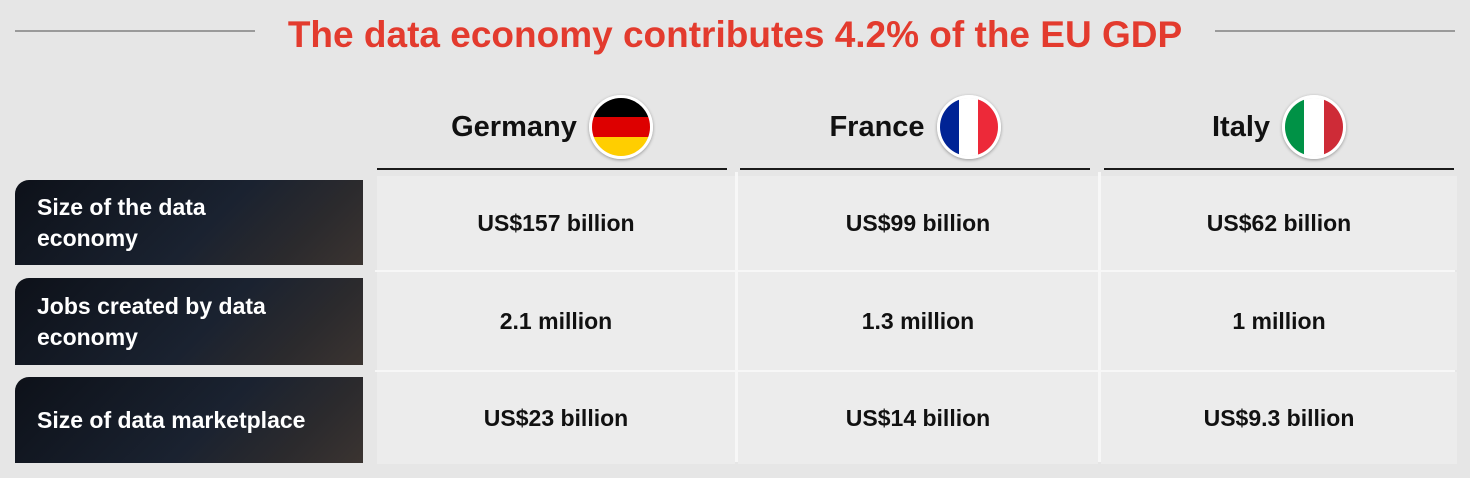 The width and height of the screenshot is (1470, 478). I want to click on title-rule-right, so click(1335, 31).